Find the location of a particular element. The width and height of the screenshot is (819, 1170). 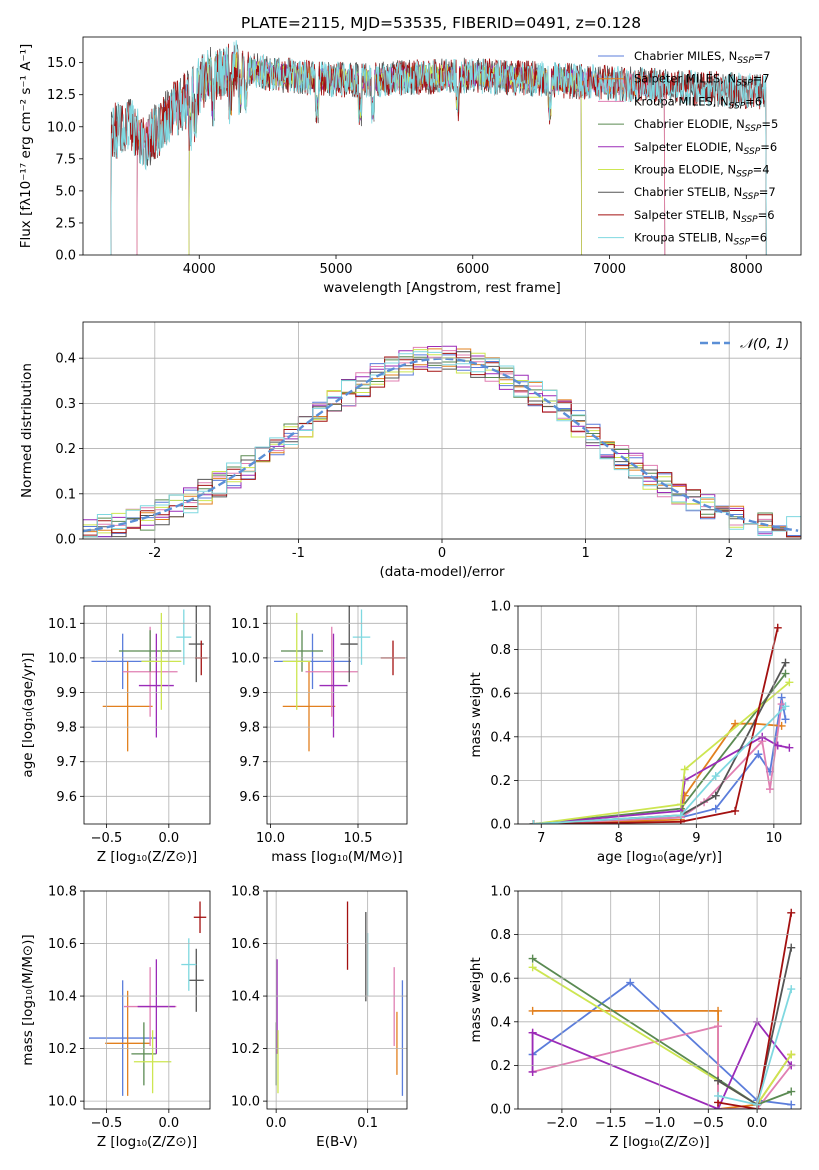

weight-series-salpeter-miles is located at coordinates (662, 1057).